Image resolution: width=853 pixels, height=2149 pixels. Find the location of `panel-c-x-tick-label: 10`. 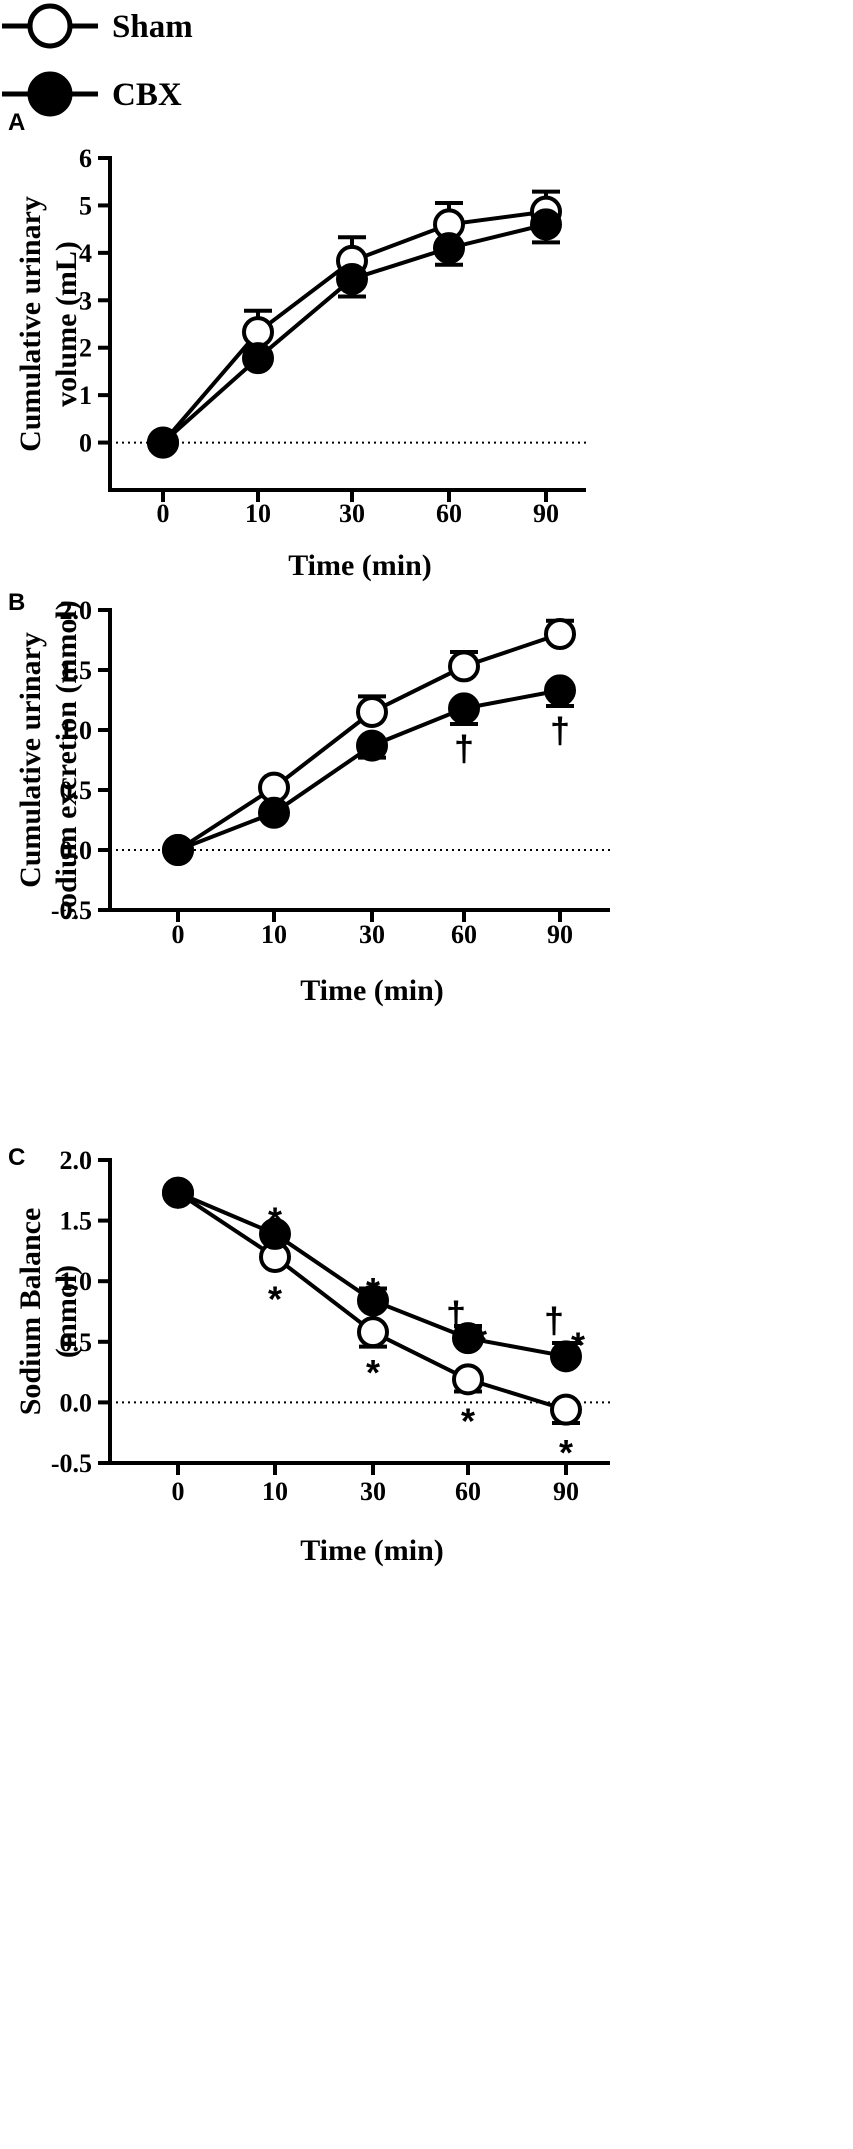

panel-c-x-tick-label: 10 is located at coordinates (275, 1491).